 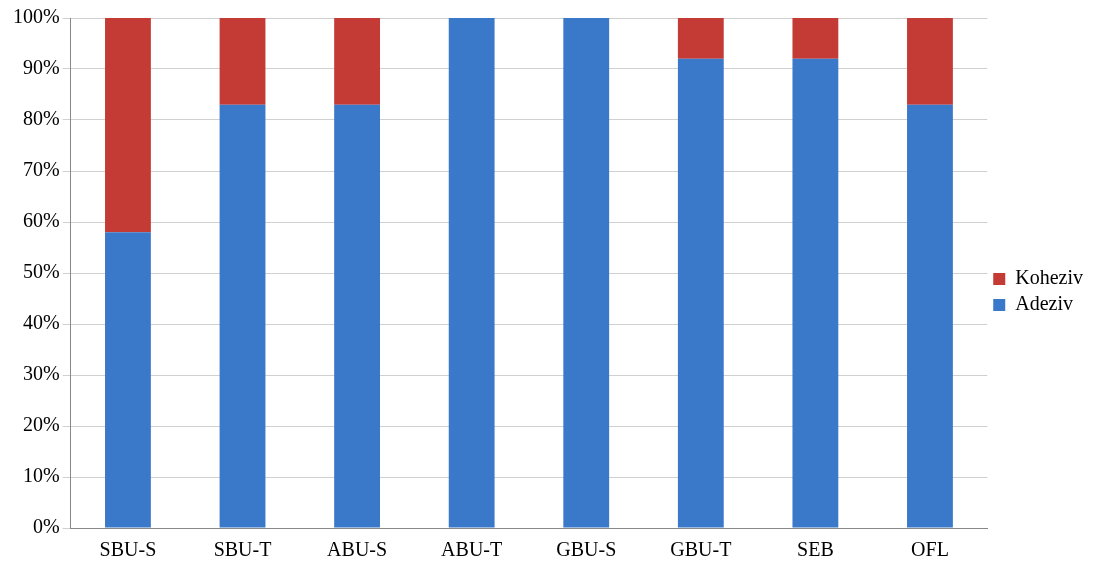 What do you see at coordinates (930, 549) in the screenshot?
I see `x-tick-label: OFL` at bounding box center [930, 549].